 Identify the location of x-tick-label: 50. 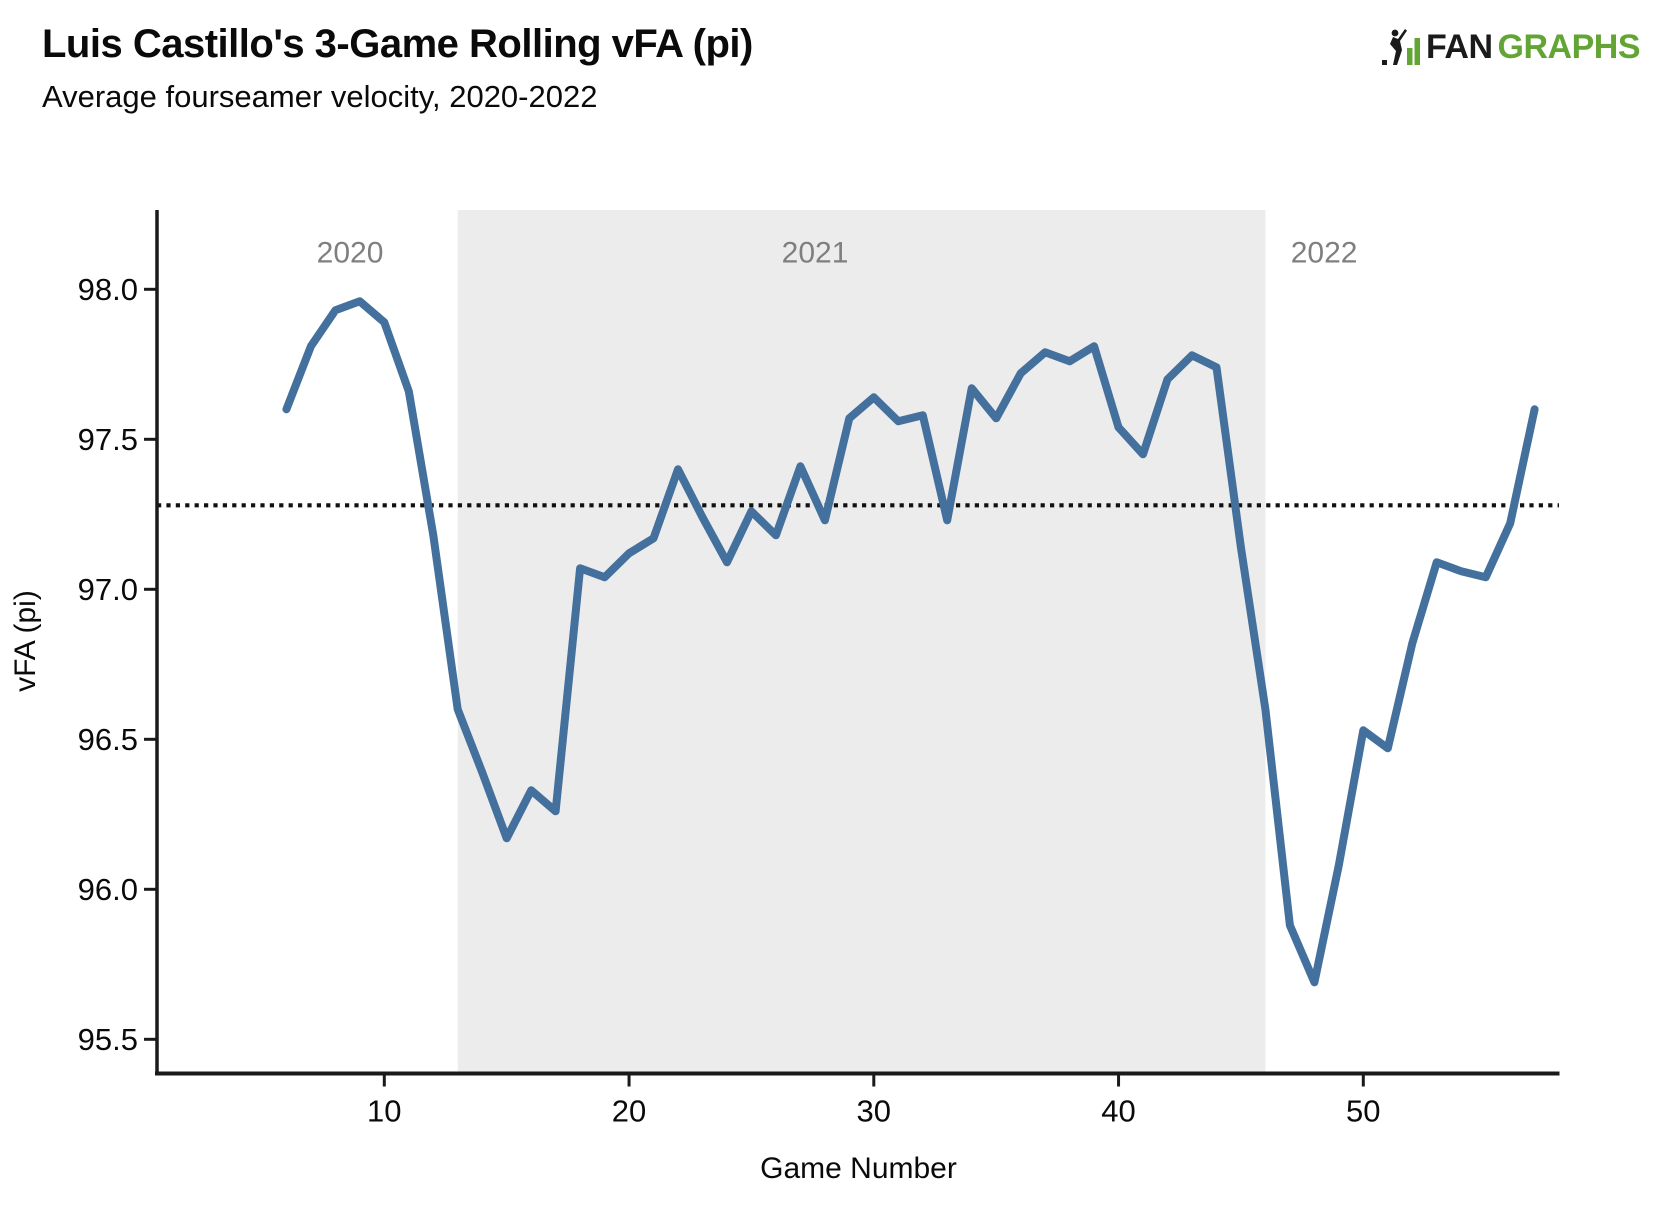
(1363, 1111).